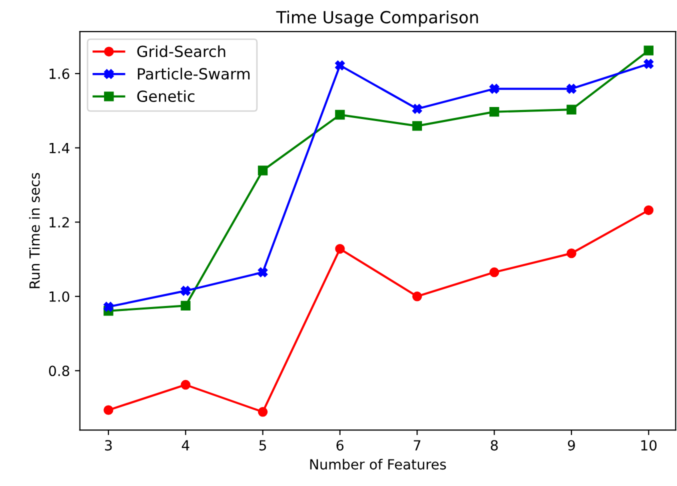  I want to click on x-tick-label: 9, so click(571, 445).